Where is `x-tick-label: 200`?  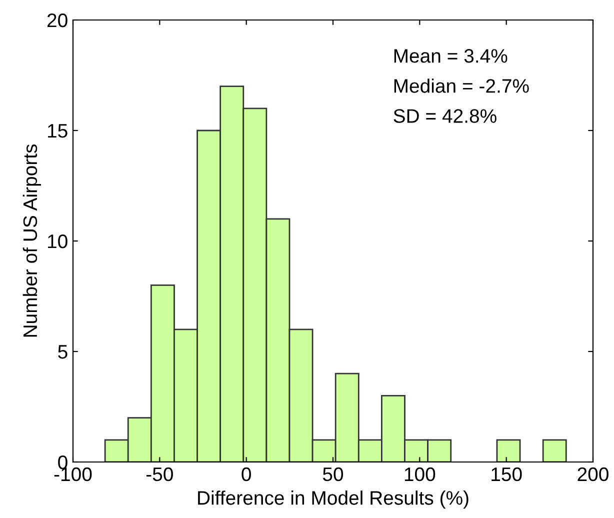 x-tick-label: 200 is located at coordinates (593, 474).